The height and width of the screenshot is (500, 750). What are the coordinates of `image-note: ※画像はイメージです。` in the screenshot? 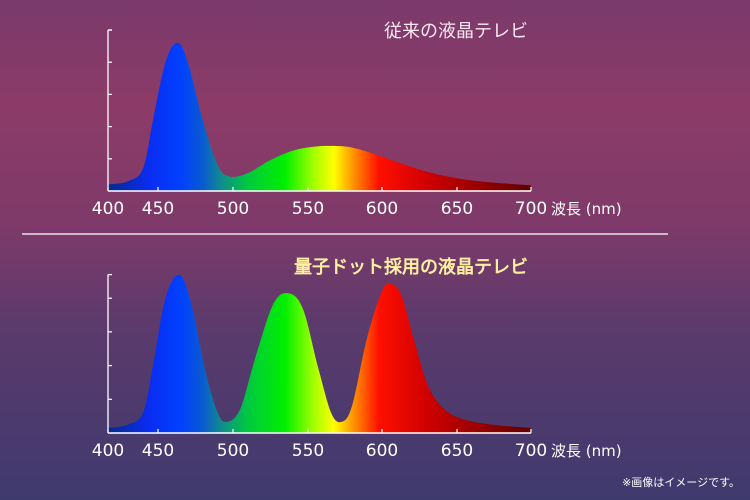 It's located at (681, 482).